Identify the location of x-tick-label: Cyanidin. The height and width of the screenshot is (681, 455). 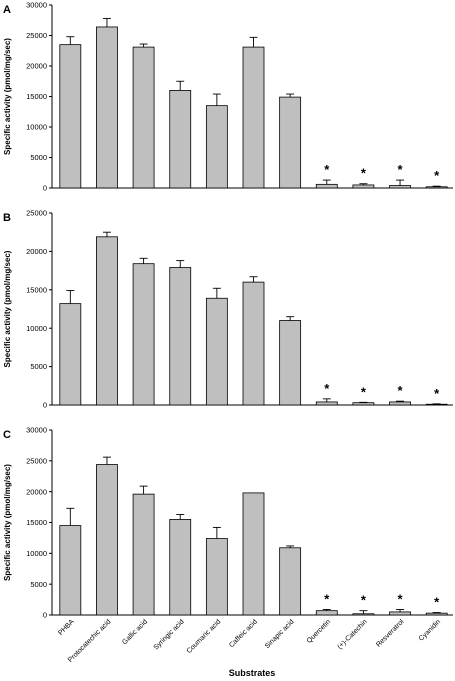
(430, 630).